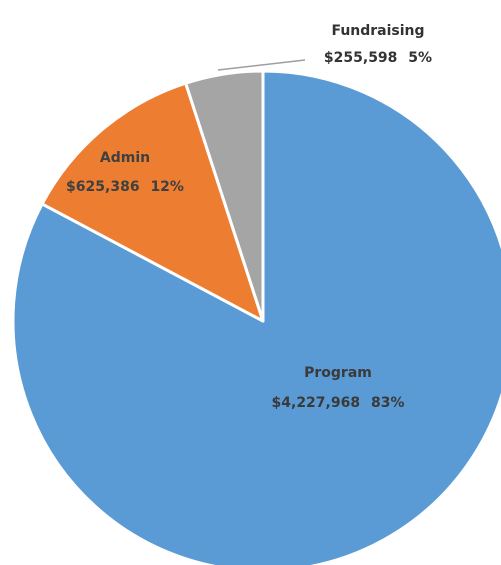 The image size is (501, 565). I want to click on admin-value: $625,386, so click(103, 187).